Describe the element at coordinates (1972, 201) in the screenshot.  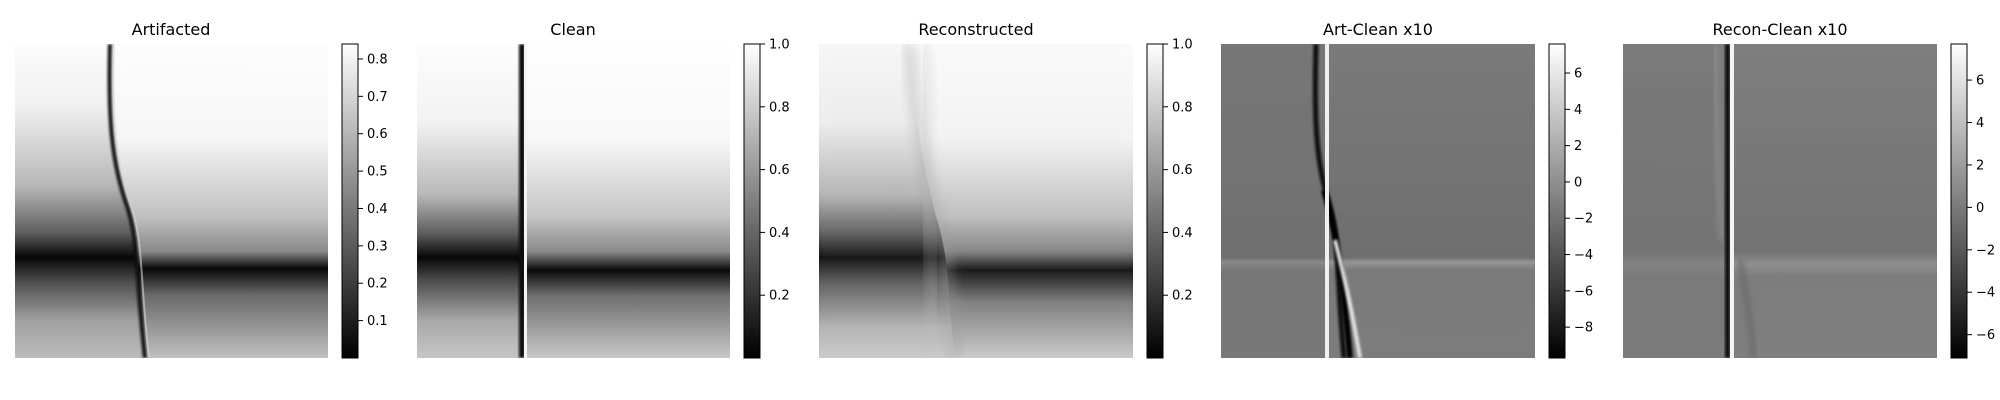
I see `colorbar: −6 −4 −2 0 2 4 6` at that location.